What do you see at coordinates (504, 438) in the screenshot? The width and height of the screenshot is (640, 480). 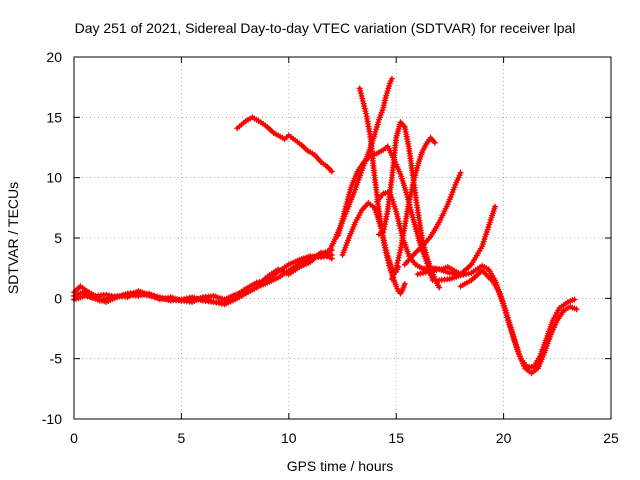 I see `x-tick-label: 20` at bounding box center [504, 438].